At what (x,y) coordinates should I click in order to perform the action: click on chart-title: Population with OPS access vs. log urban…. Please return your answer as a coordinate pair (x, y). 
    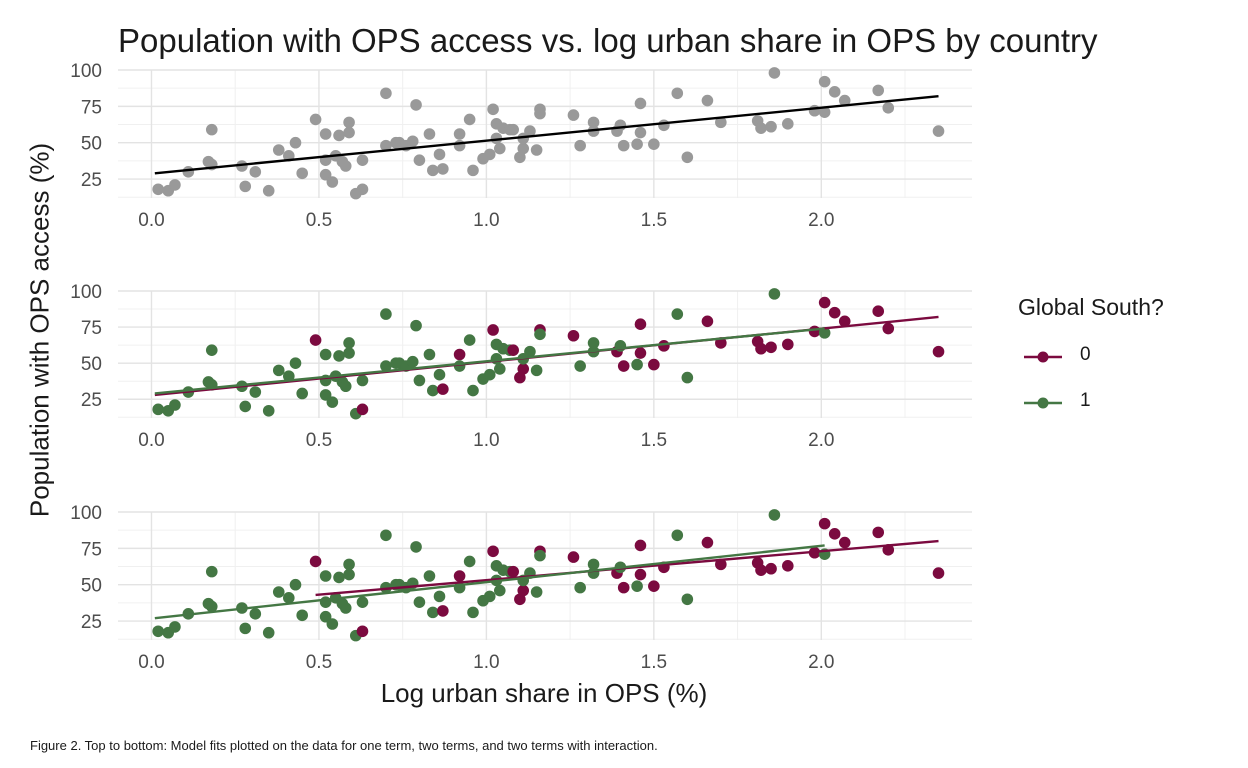
    Looking at the image, I should click on (608, 40).